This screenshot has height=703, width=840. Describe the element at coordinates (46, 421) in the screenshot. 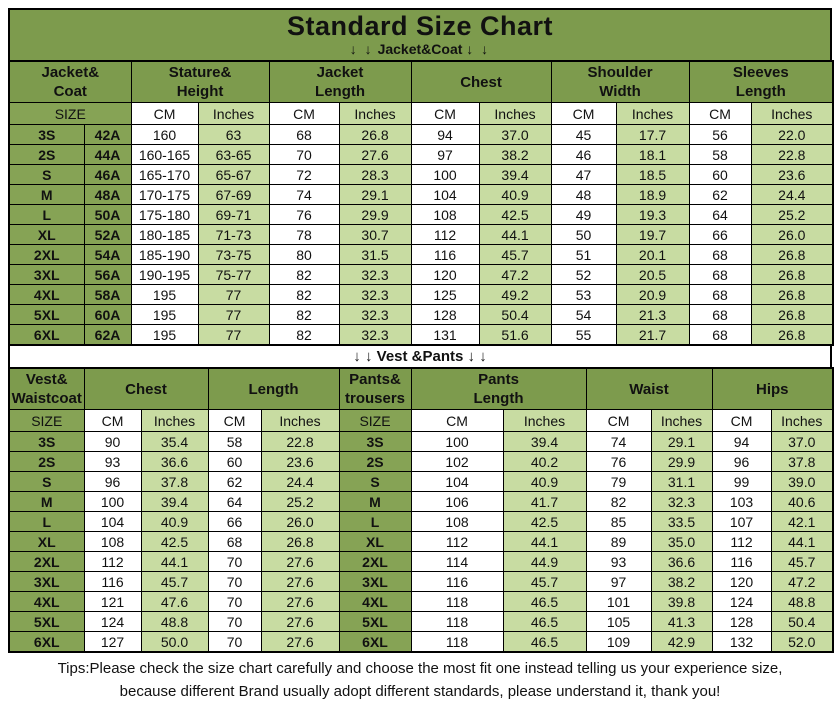

I see `size-column-header: SIZE` at that location.